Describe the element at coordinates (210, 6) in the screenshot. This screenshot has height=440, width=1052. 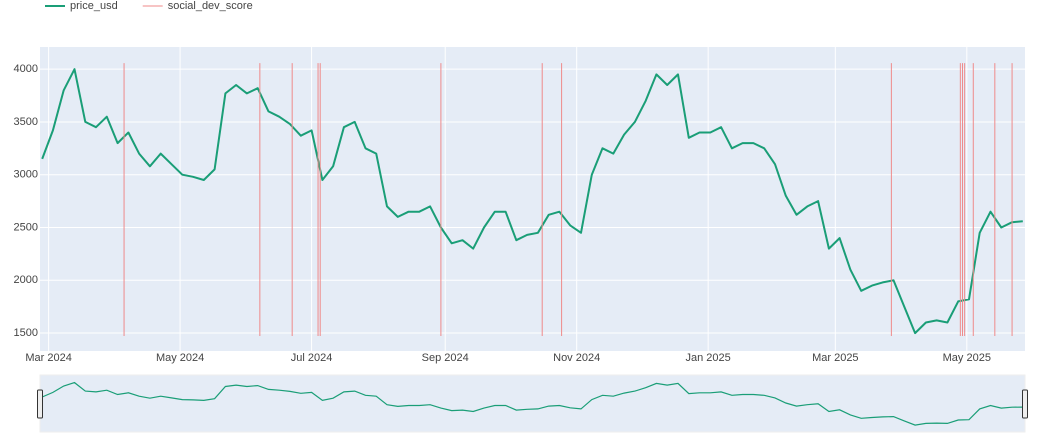
I see `legend-label: social_dev_score` at that location.